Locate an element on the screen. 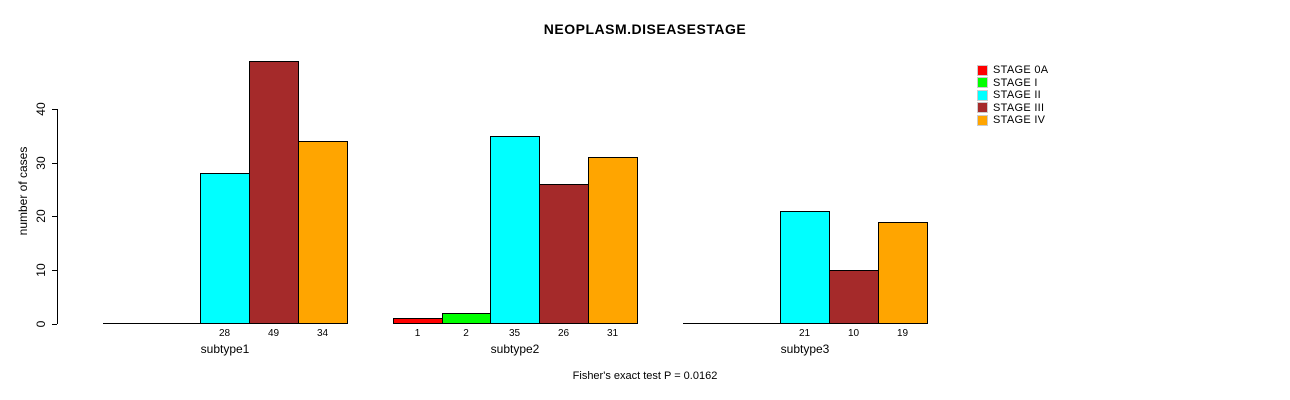 This screenshot has height=400, width=1290. bar-value-label: 26 is located at coordinates (563, 333).